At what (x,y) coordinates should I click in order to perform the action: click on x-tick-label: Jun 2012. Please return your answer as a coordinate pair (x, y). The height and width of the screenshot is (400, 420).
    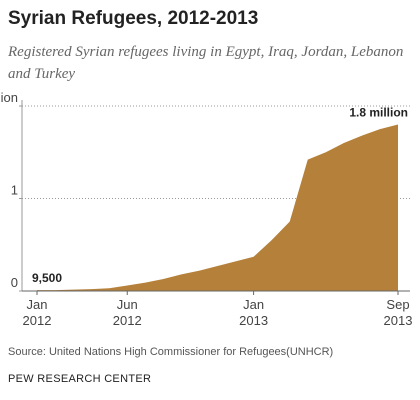
    Looking at the image, I should click on (127, 312).